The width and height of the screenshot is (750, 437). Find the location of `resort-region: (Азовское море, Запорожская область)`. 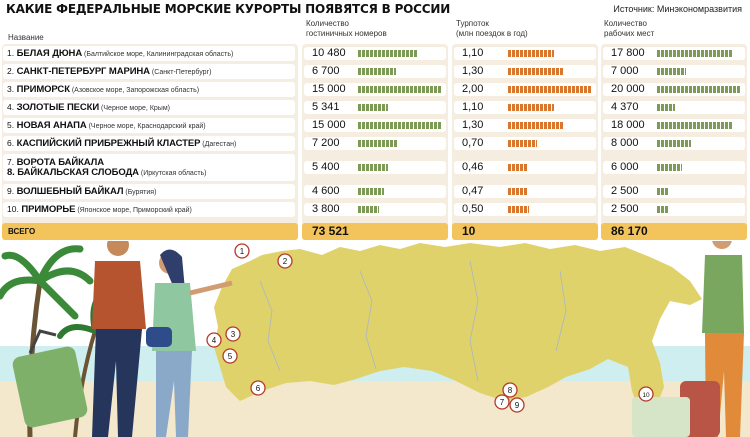

resort-region: (Азовское море, Запорожская область) is located at coordinates (134, 90).